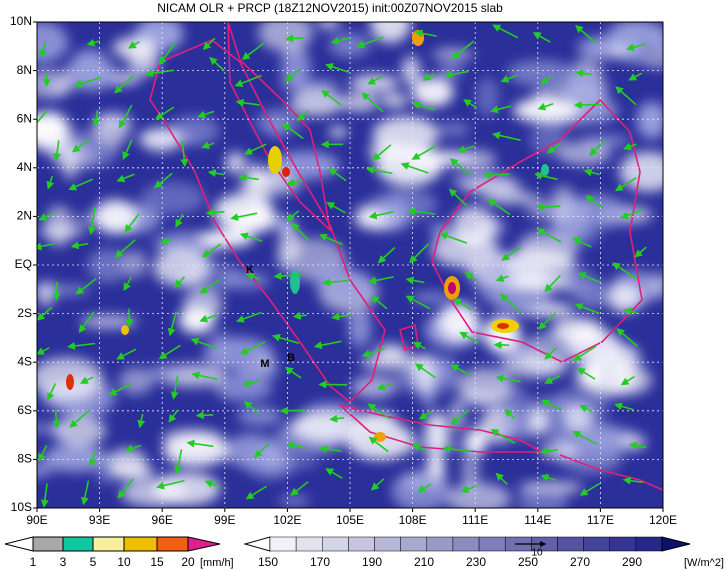  I want to click on colorbar-label: 270, so click(580, 562).